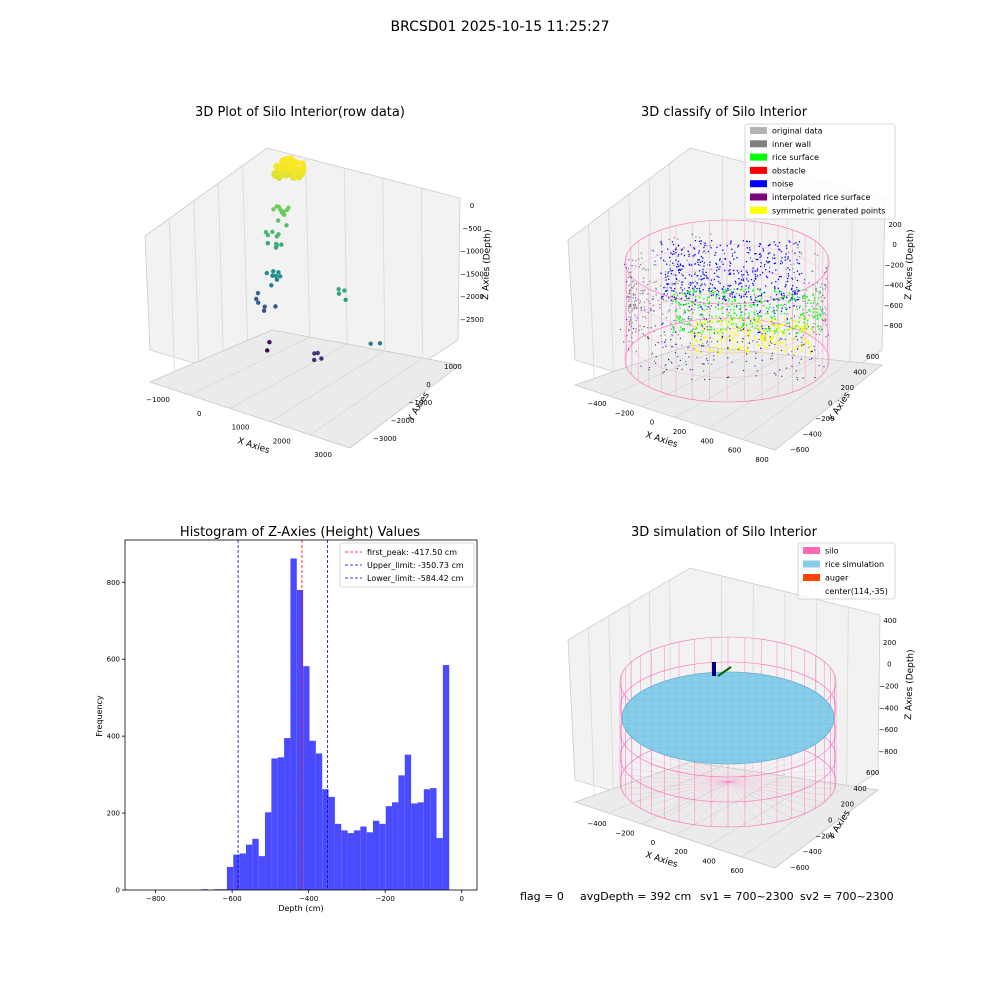  I want to click on classify-x-tick-label: −400, so click(596, 404).